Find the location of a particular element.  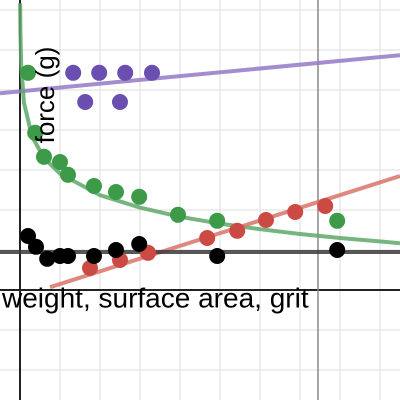

fit-line is located at coordinates (200, 74).